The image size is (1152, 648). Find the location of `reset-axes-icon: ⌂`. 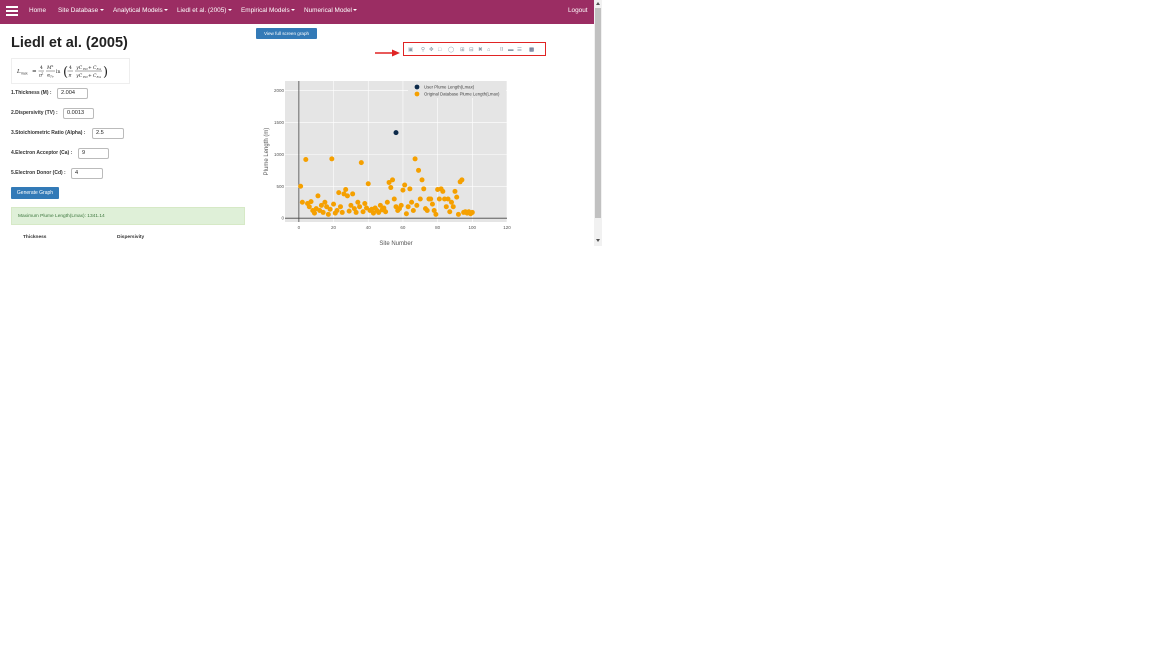

reset-axes-icon: ⌂ is located at coordinates (489, 49).